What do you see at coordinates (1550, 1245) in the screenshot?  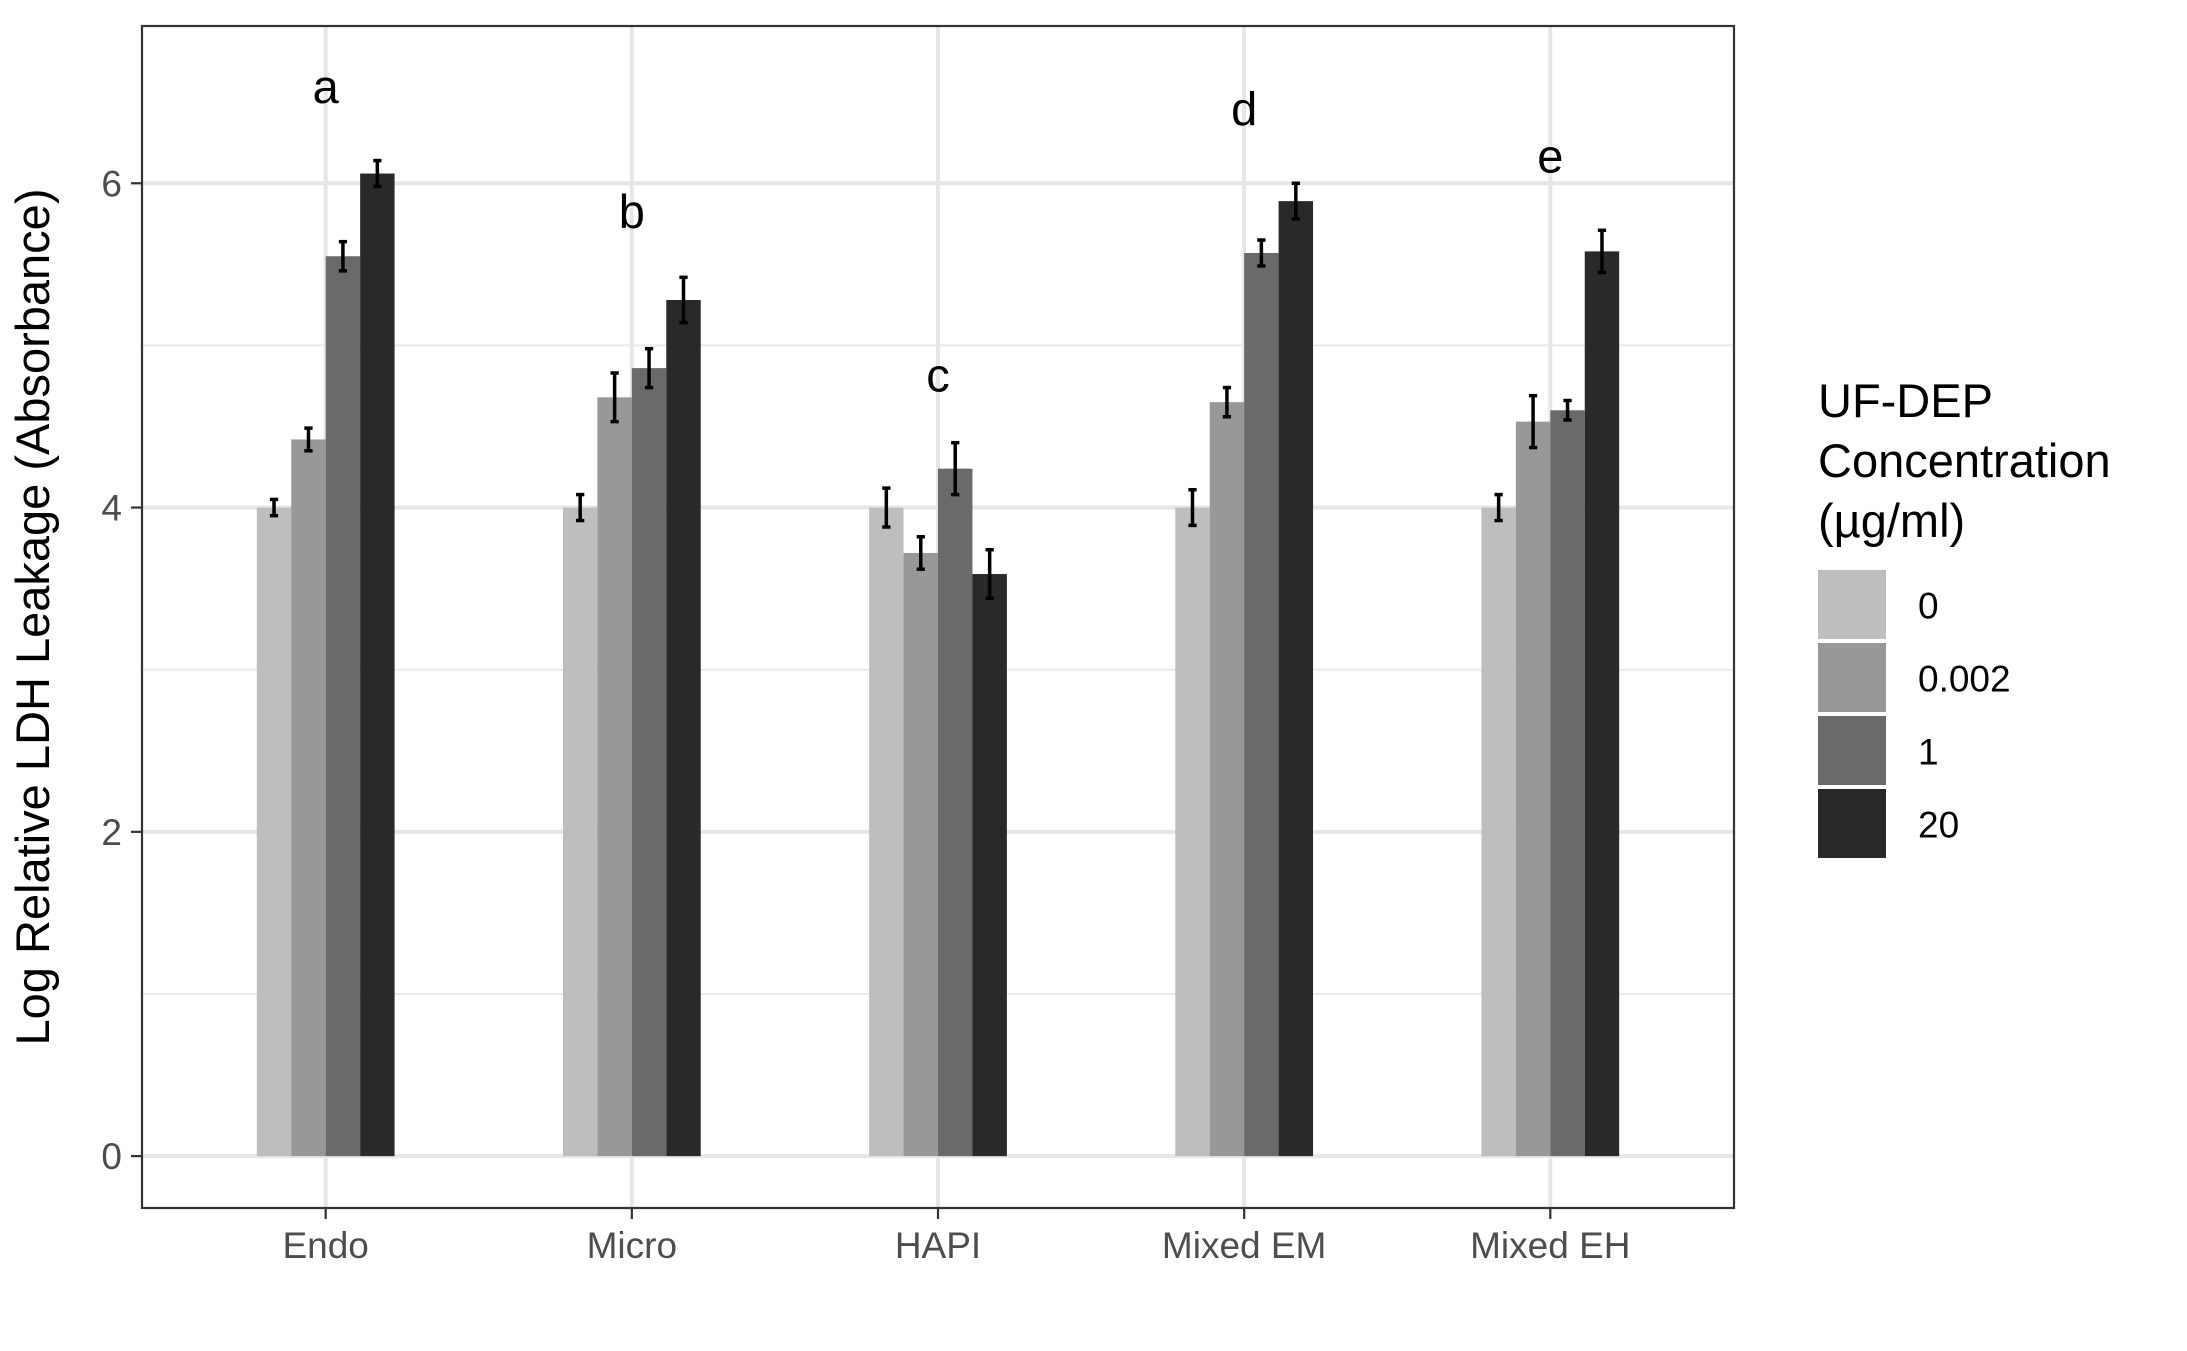 I see `x-tick-label: Mixed EH` at bounding box center [1550, 1245].